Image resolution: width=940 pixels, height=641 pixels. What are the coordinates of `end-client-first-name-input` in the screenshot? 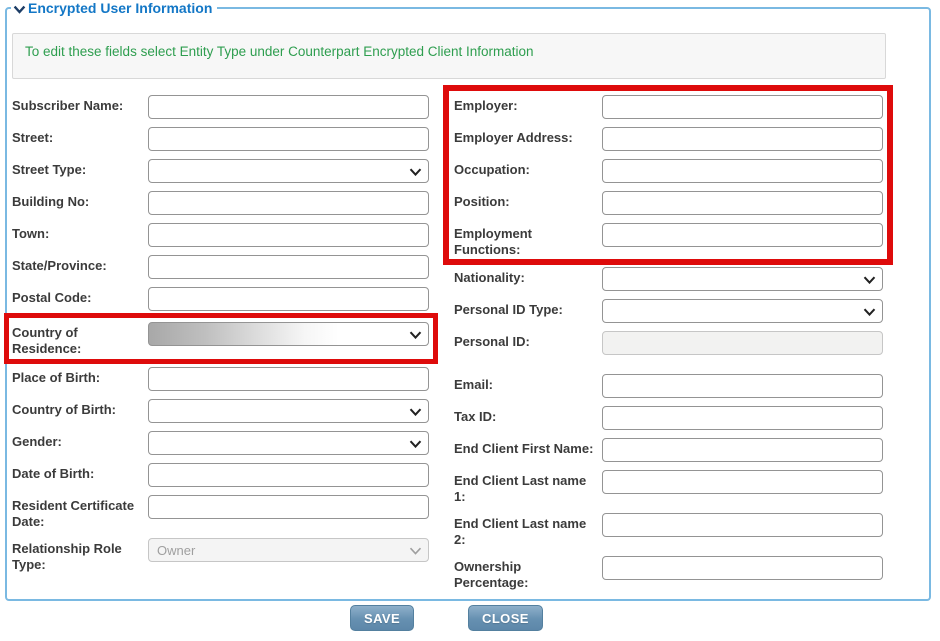 It's located at (742, 450).